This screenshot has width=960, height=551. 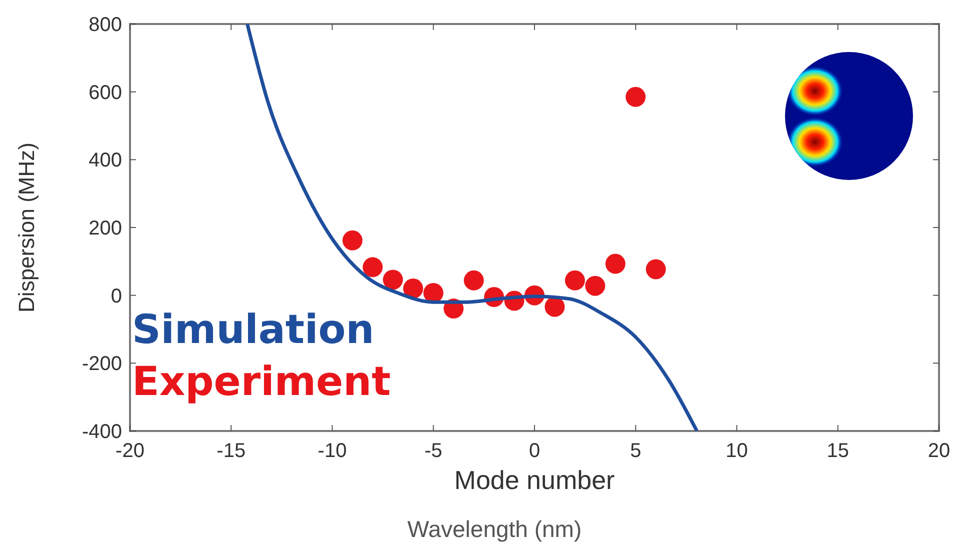 I want to click on x-axis-title: Mode number, so click(x=535, y=480).